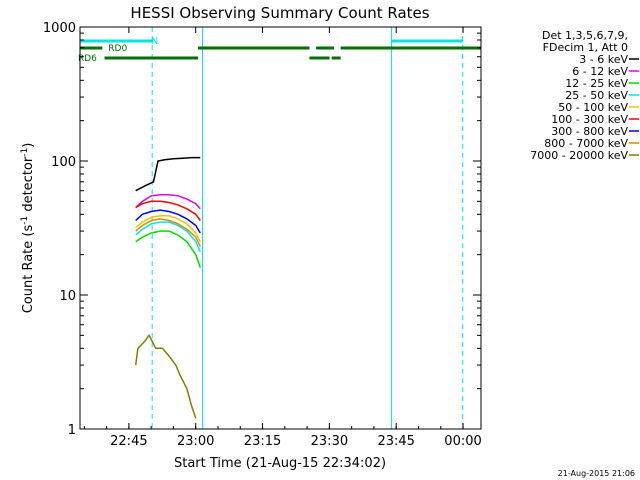 This screenshot has width=640, height=480. What do you see at coordinates (117, 49) in the screenshot?
I see `flag-label-1: RD0` at bounding box center [117, 49].